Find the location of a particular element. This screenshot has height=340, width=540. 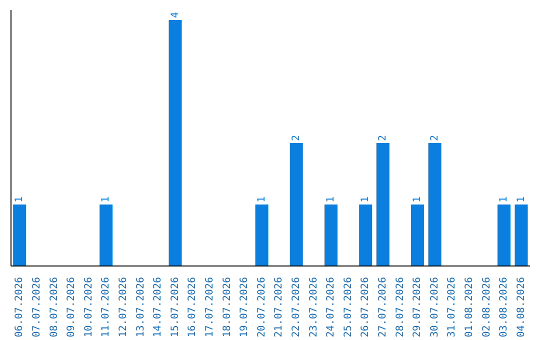

x-tick-label: 01.08.2026 is located at coordinates (469, 307).